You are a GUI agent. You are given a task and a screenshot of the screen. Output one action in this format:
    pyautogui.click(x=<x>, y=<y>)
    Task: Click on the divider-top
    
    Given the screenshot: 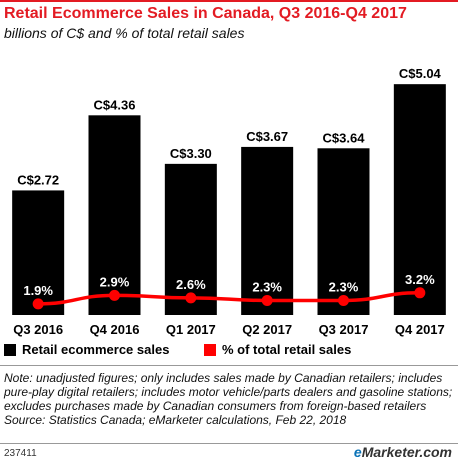 What is the action you would take?
    pyautogui.click(x=229, y=365)
    